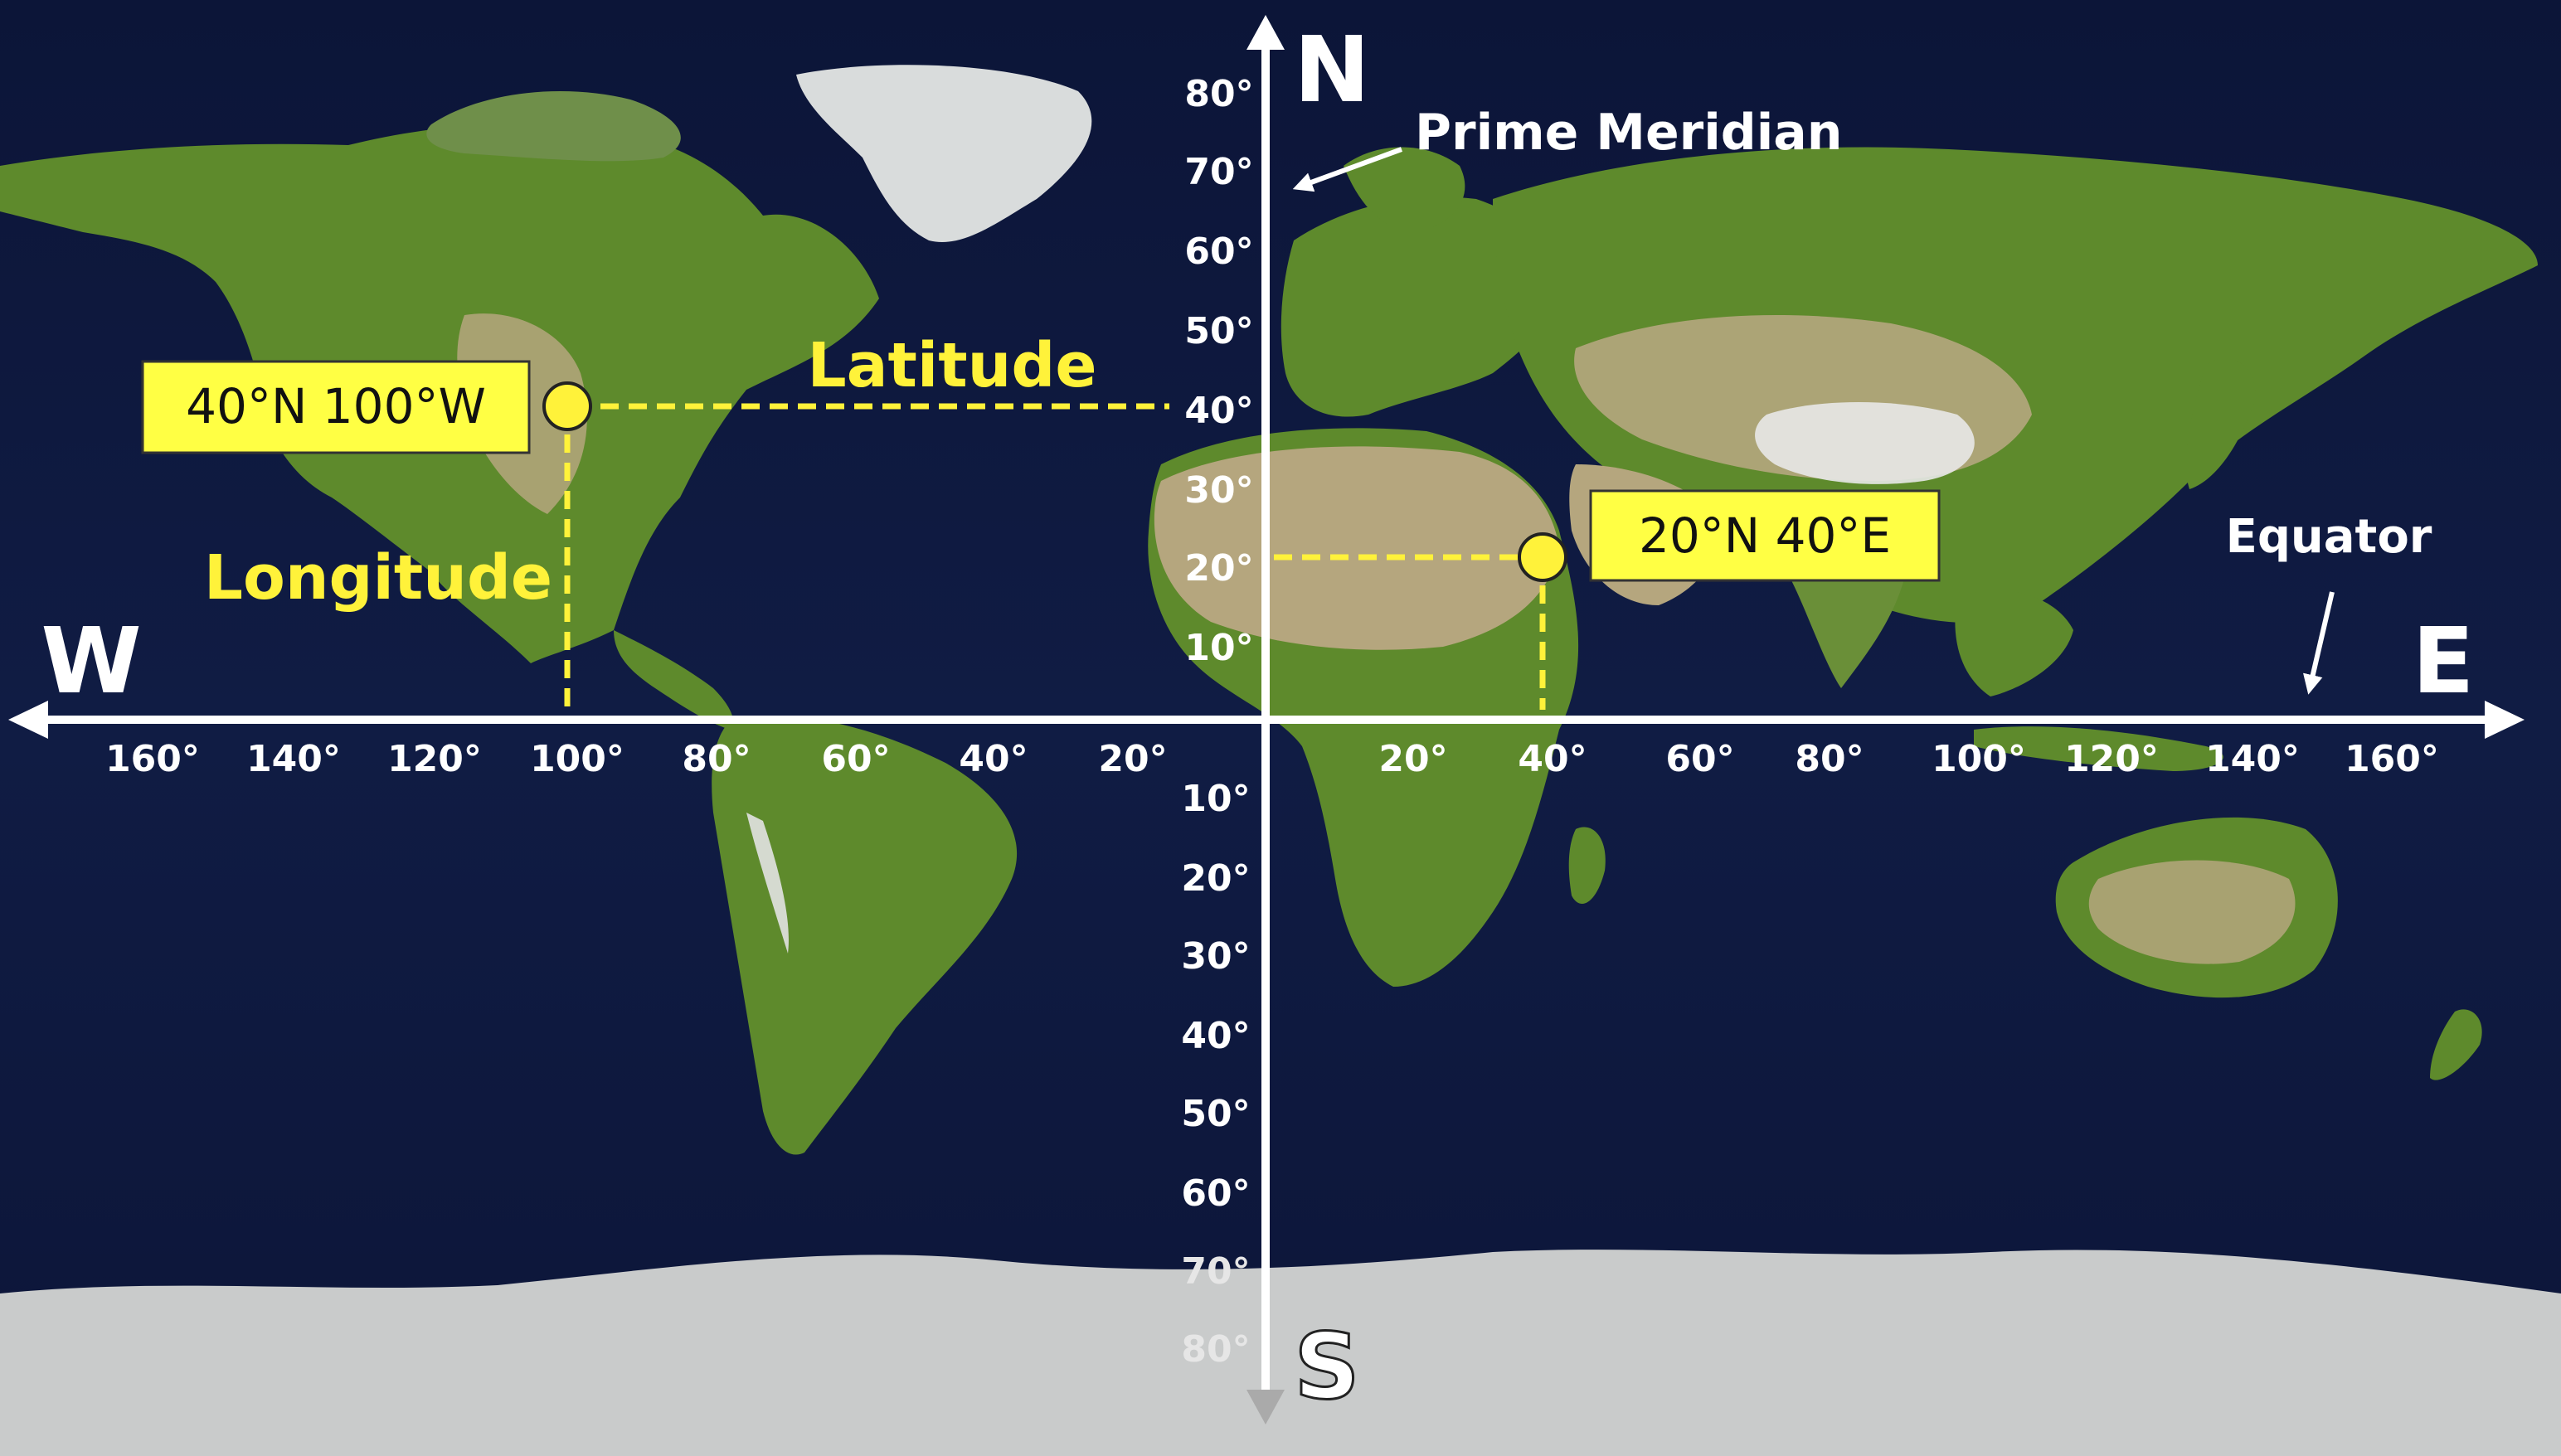  I want to click on coordinate-label-2: 20°N 40°E, so click(1765, 535).